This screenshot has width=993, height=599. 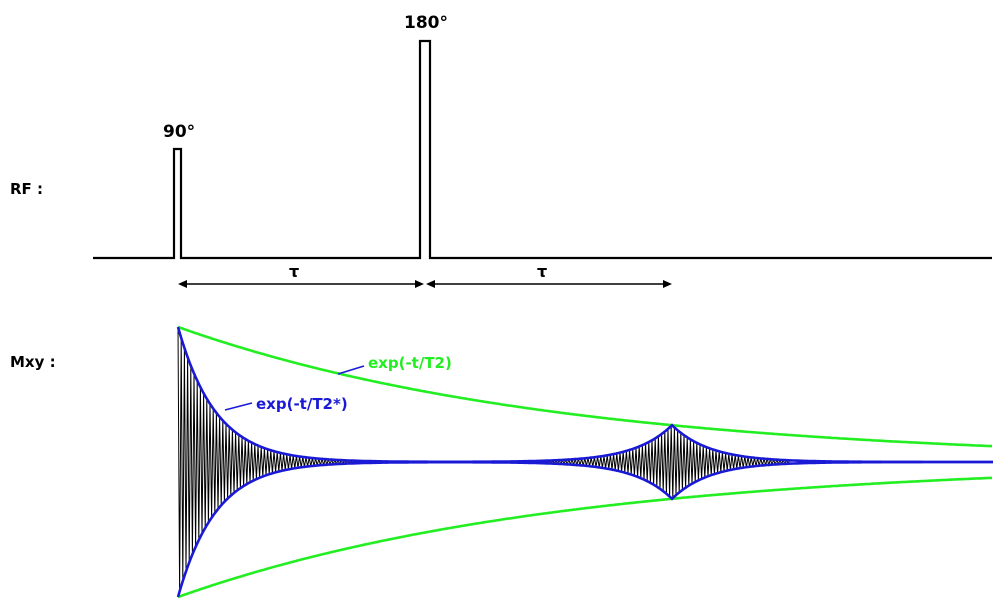 What do you see at coordinates (26, 189) in the screenshot?
I see `rf-row-label: RF :` at bounding box center [26, 189].